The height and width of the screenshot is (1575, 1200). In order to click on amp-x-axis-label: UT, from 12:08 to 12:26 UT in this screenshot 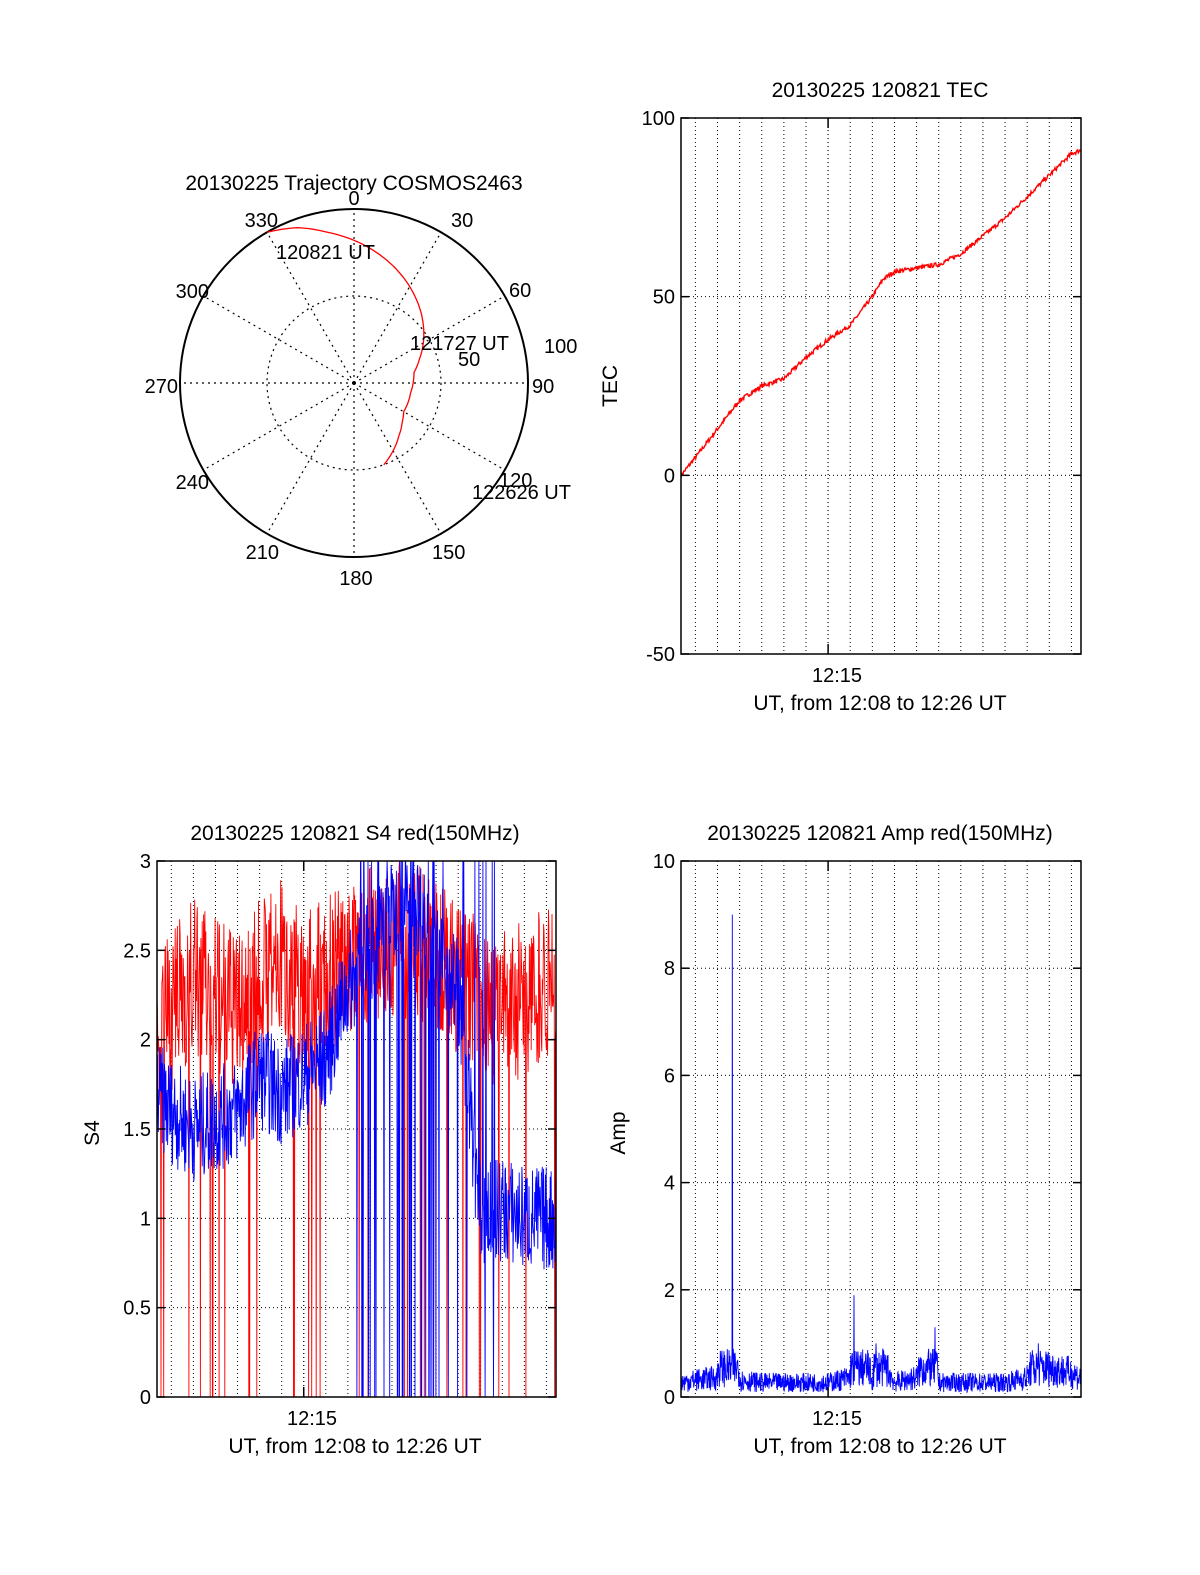, I will do `click(879, 1446)`.